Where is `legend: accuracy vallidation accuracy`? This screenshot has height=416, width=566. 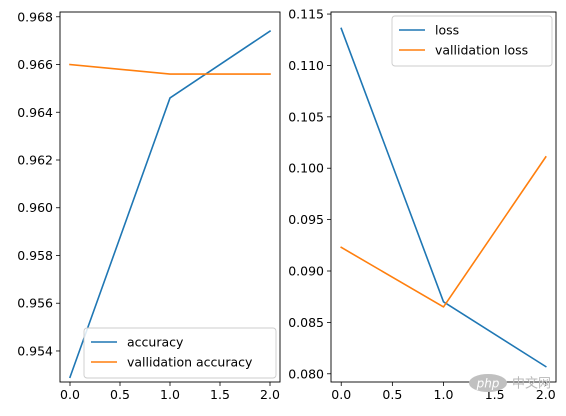
legend: accuracy vallidation accuracy is located at coordinates (180, 353).